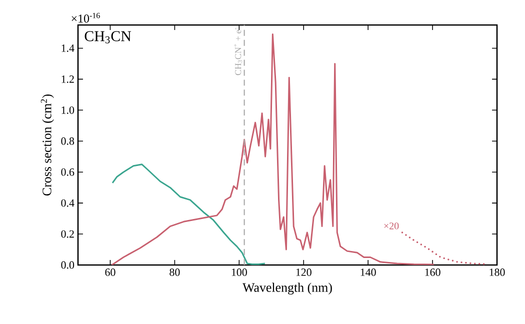 Image resolution: width=525 pixels, height=324 pixels. What do you see at coordinates (86, 17) in the screenshot?
I see `text: ×10$^{-16}$` at bounding box center [86, 17].